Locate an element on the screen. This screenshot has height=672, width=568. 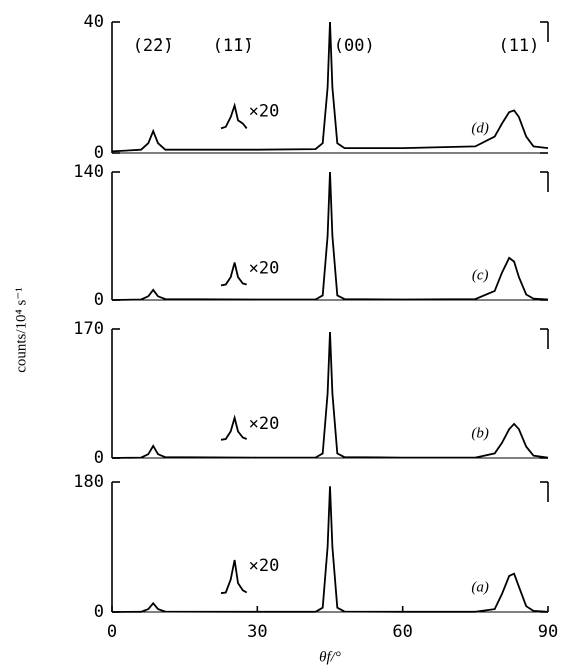
y-tick-label: 170 is located at coordinates (88, 329).